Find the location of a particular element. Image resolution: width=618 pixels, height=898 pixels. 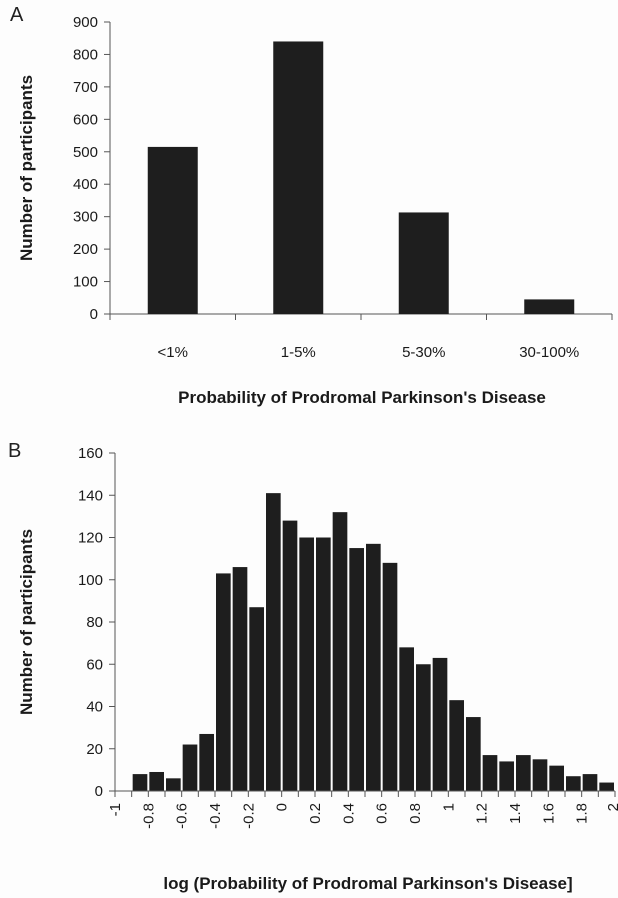

y-tick-label: 300 is located at coordinates (85, 217).